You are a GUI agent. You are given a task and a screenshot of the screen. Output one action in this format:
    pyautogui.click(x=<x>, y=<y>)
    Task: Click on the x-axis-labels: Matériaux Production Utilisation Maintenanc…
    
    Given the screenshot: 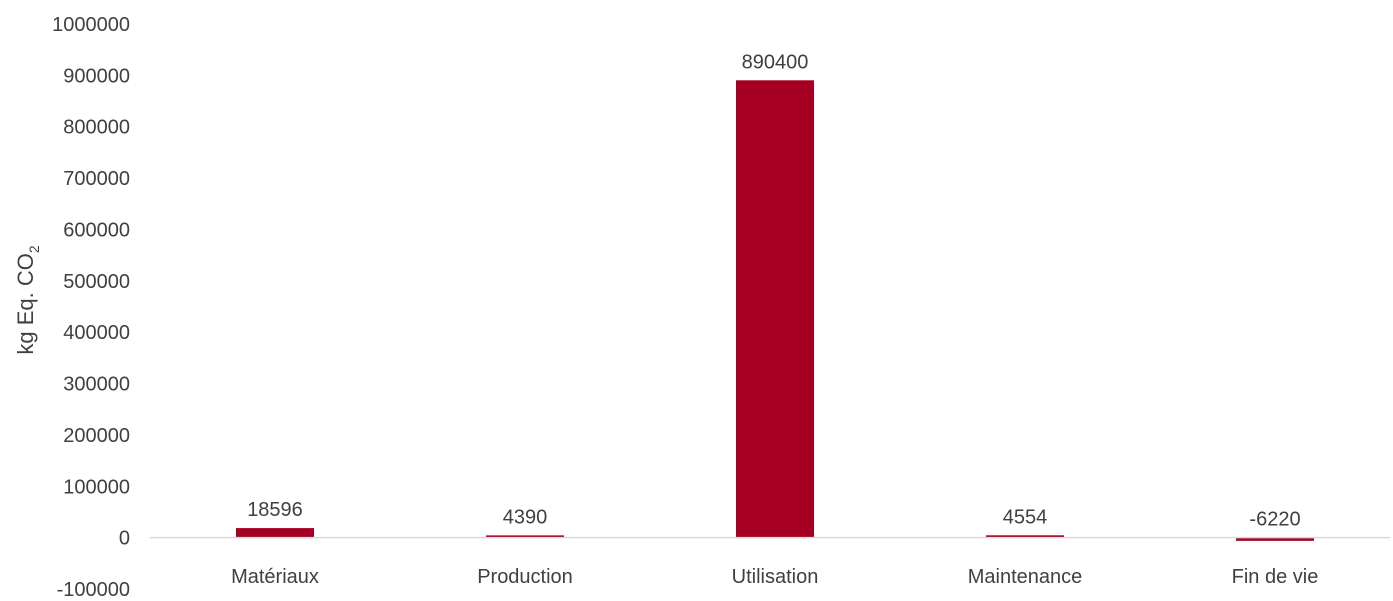 What is the action you would take?
    pyautogui.click(x=774, y=577)
    